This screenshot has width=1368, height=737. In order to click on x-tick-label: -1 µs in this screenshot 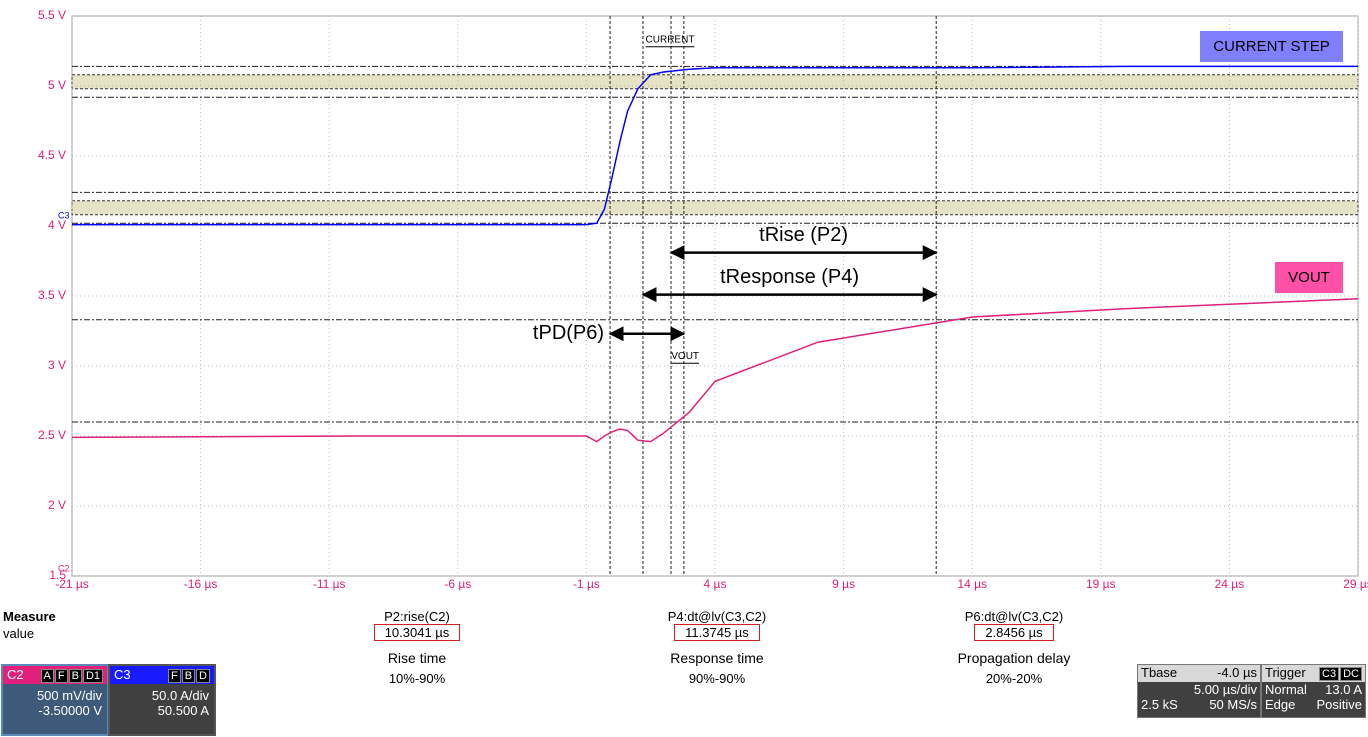, I will do `click(586, 584)`.